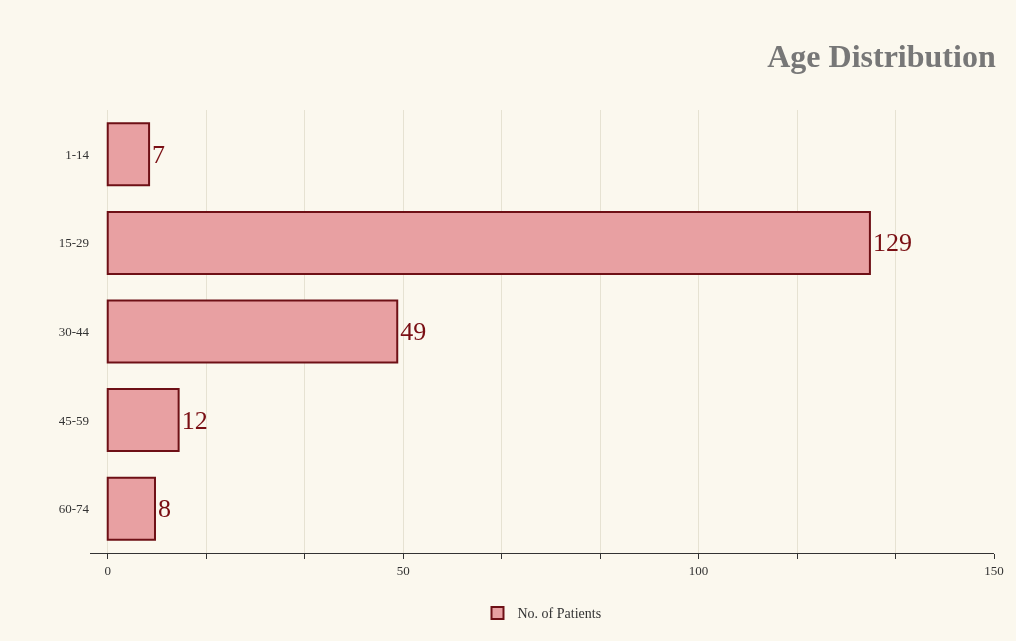 Image resolution: width=1016 pixels, height=641 pixels. Describe the element at coordinates (73, 243) in the screenshot. I see `y-tick-label: 15-29` at that location.